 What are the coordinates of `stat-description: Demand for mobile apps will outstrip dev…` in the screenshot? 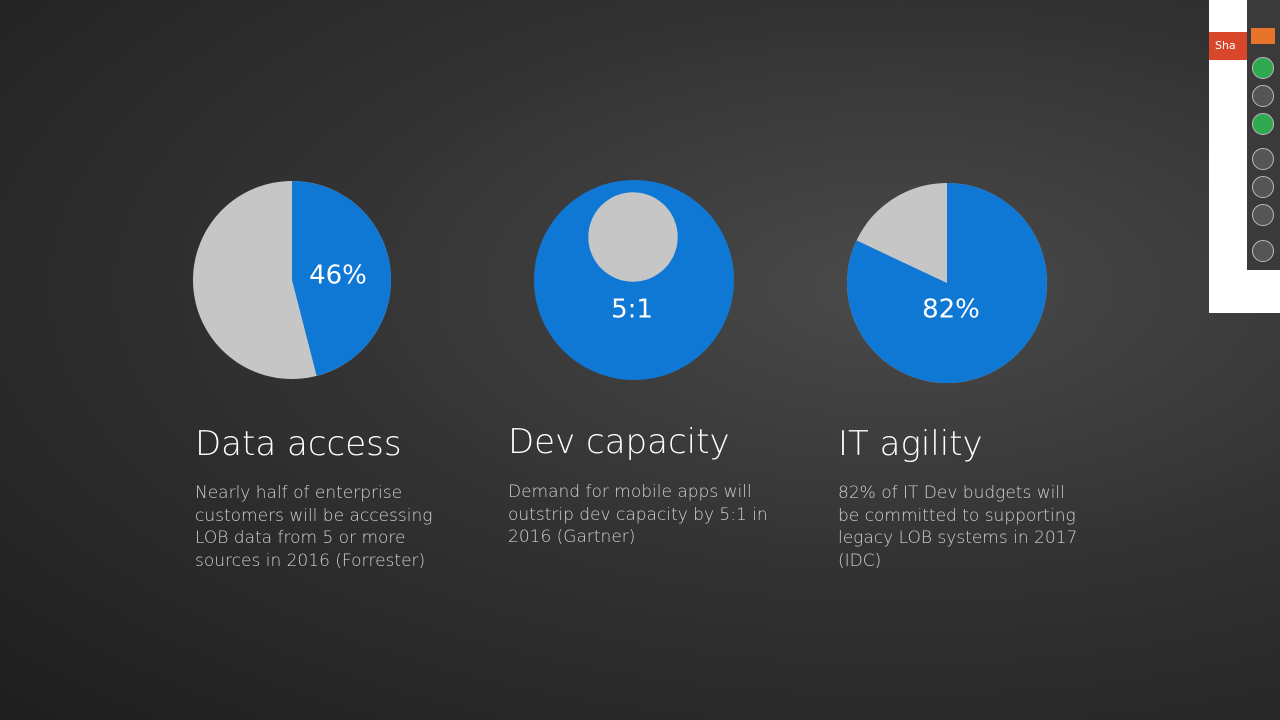 It's located at (638, 514).